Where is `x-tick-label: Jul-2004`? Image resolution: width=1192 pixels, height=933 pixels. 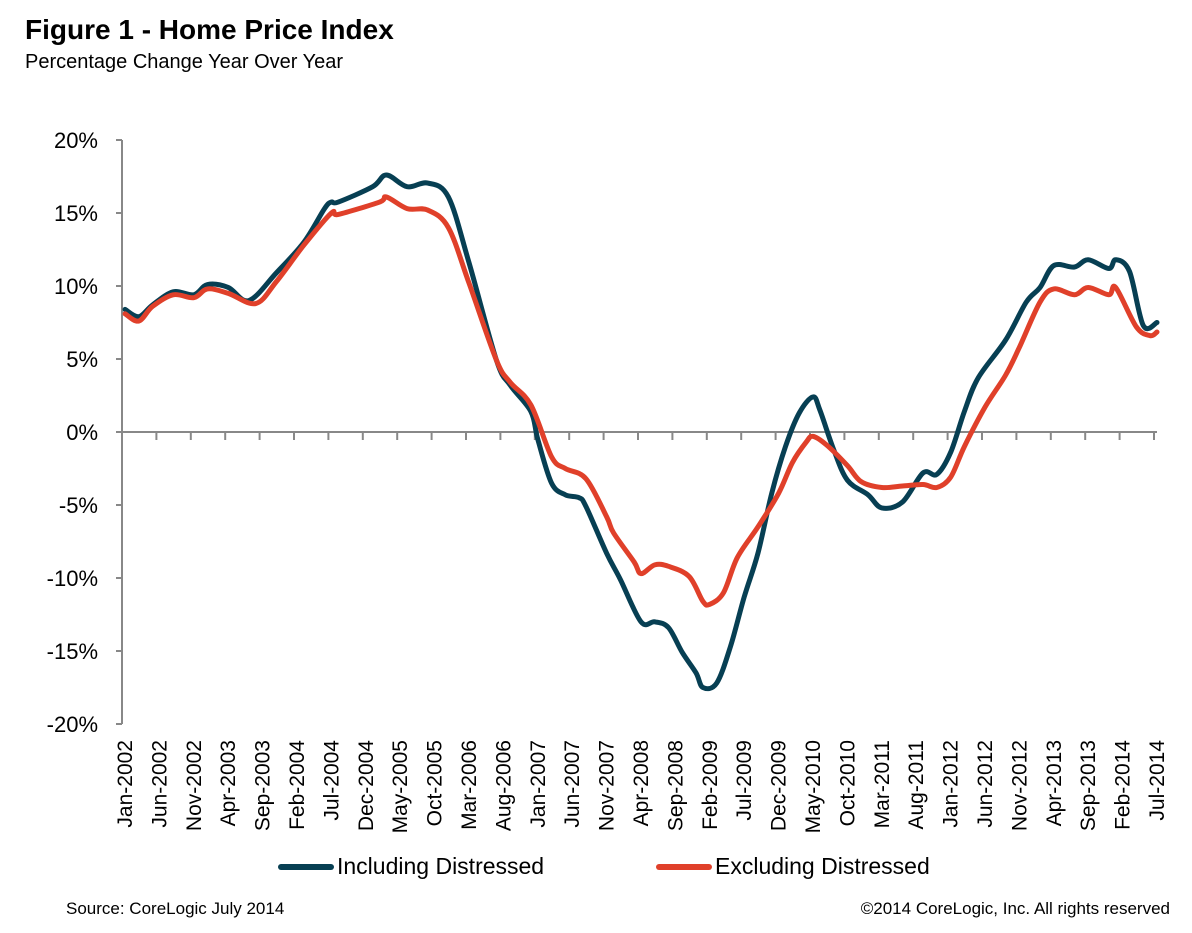
x-tick-label: Jul-2004 is located at coordinates (331, 780).